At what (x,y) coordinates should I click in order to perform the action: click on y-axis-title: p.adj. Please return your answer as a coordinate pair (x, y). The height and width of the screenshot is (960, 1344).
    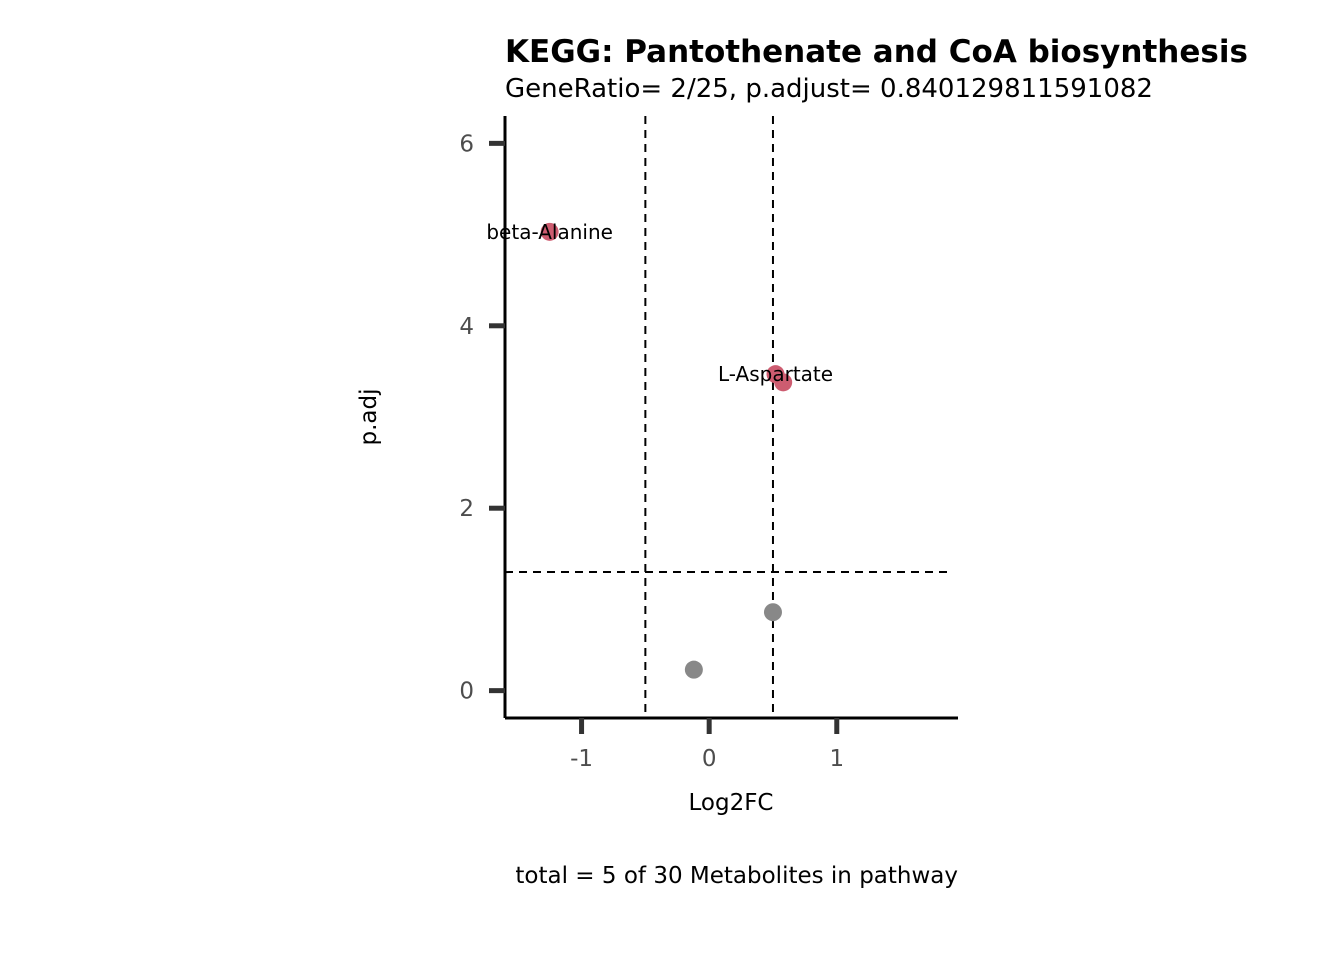
    Looking at the image, I should click on (369, 417).